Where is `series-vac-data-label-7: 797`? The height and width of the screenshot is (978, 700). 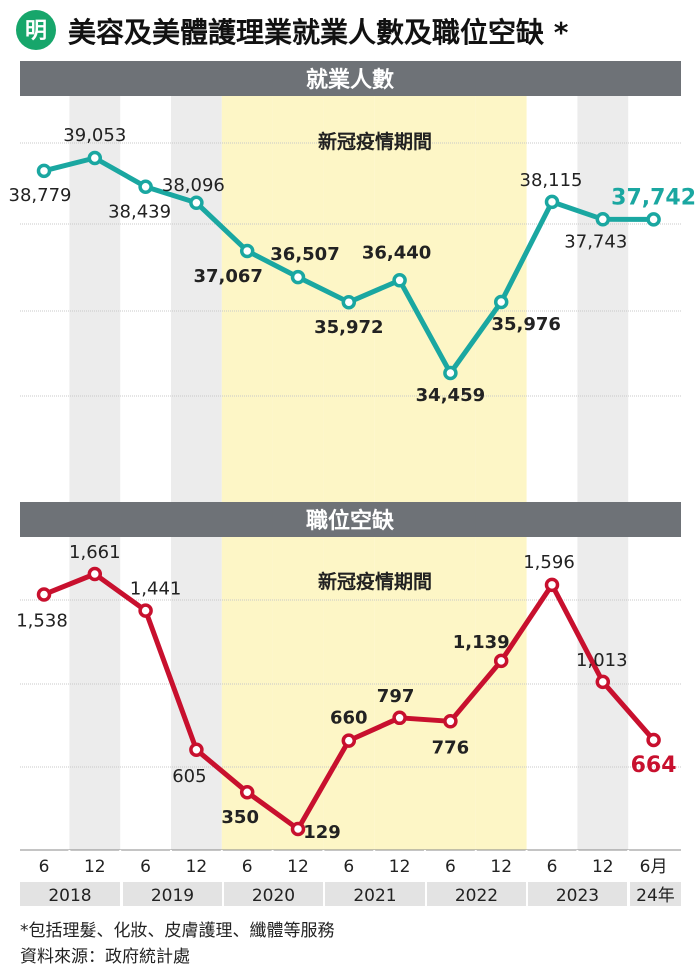
series-vac-data-label-7: 797 is located at coordinates (396, 696).